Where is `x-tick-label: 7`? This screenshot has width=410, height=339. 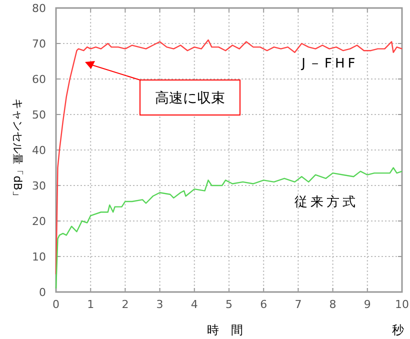
x-tick-label: 7 is located at coordinates (298, 304).